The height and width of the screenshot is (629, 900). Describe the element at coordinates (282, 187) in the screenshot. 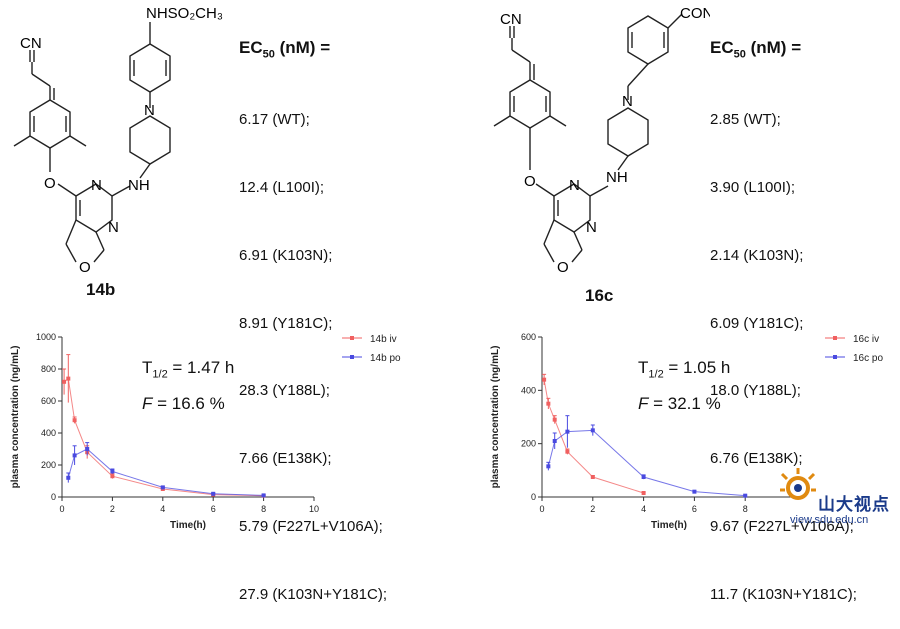

I see `ec50-value: 12.4 (L100I);` at that location.